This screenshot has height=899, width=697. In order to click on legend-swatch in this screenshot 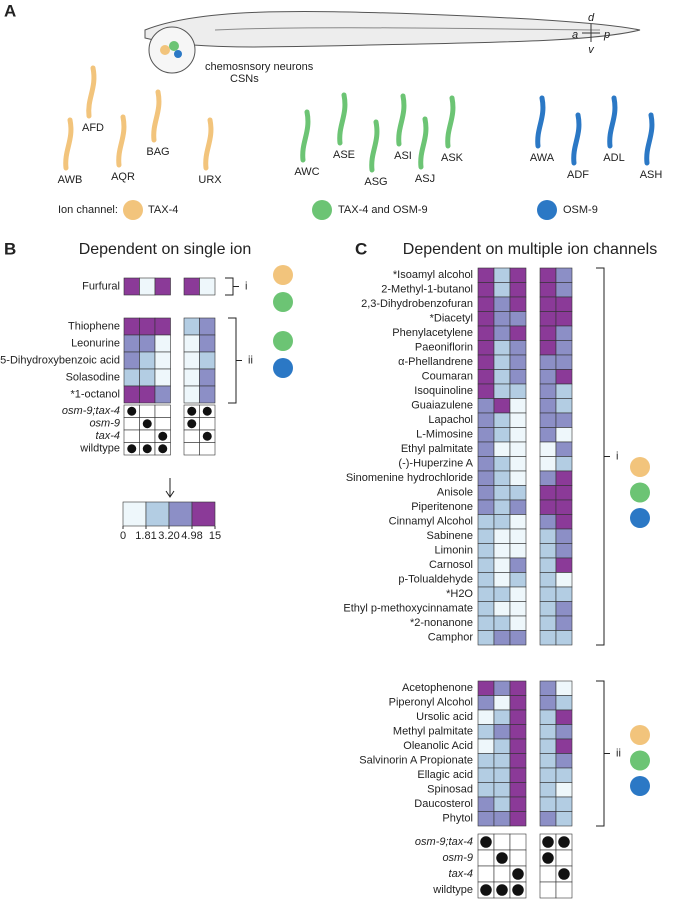, I will do `click(322, 210)`.